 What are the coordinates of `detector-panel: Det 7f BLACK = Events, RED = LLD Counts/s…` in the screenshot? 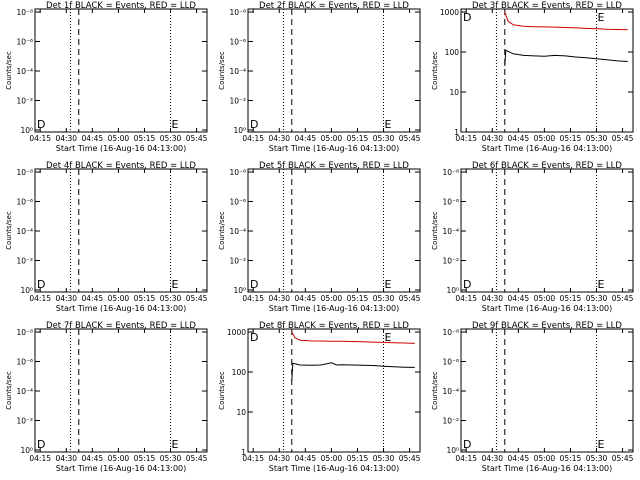 It's located at (106, 397).